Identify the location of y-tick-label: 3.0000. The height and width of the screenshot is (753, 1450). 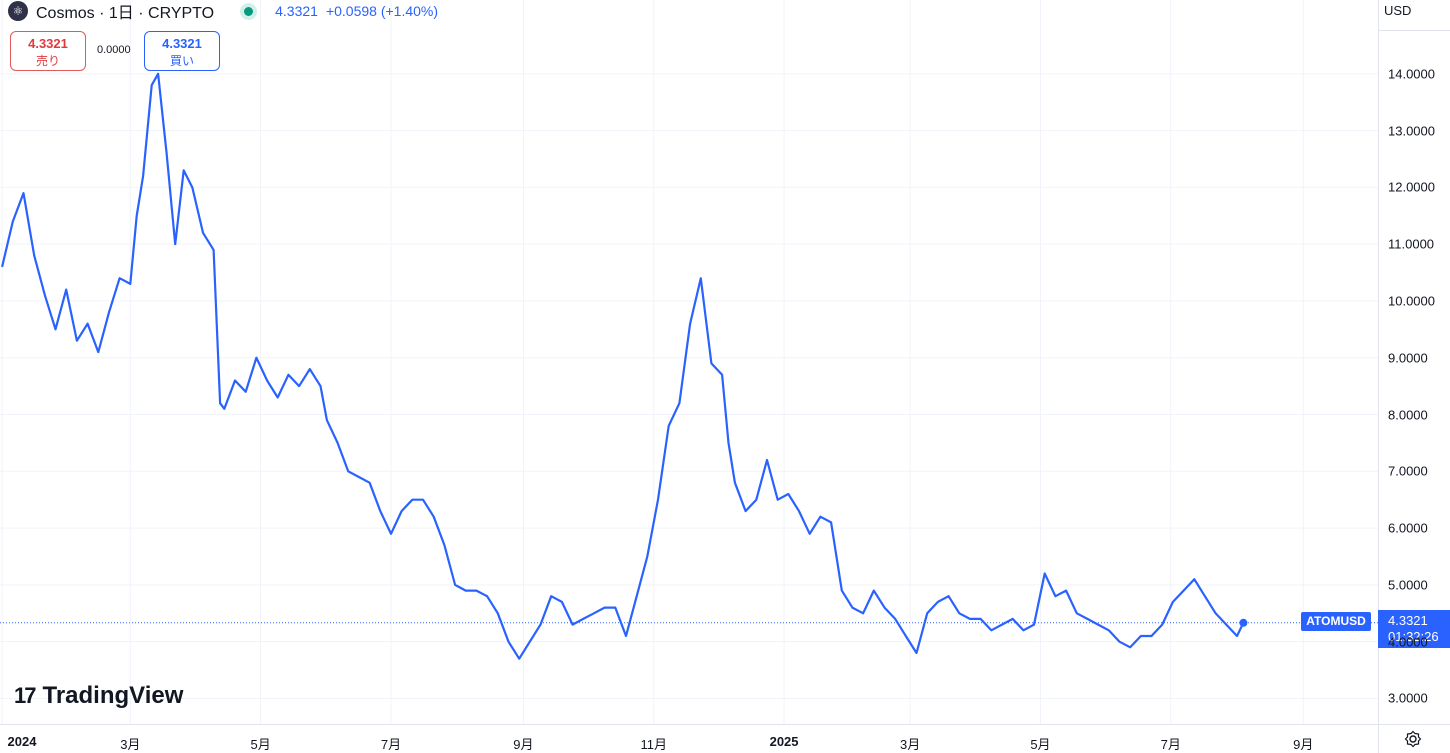
(1408, 698).